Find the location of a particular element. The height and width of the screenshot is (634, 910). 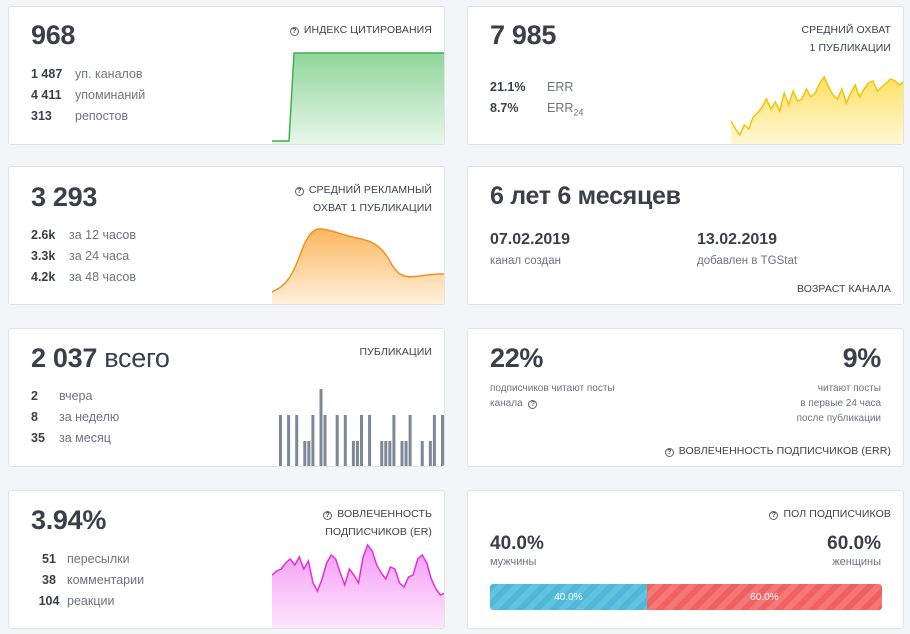

citation-index-chart is located at coordinates (358, 98).